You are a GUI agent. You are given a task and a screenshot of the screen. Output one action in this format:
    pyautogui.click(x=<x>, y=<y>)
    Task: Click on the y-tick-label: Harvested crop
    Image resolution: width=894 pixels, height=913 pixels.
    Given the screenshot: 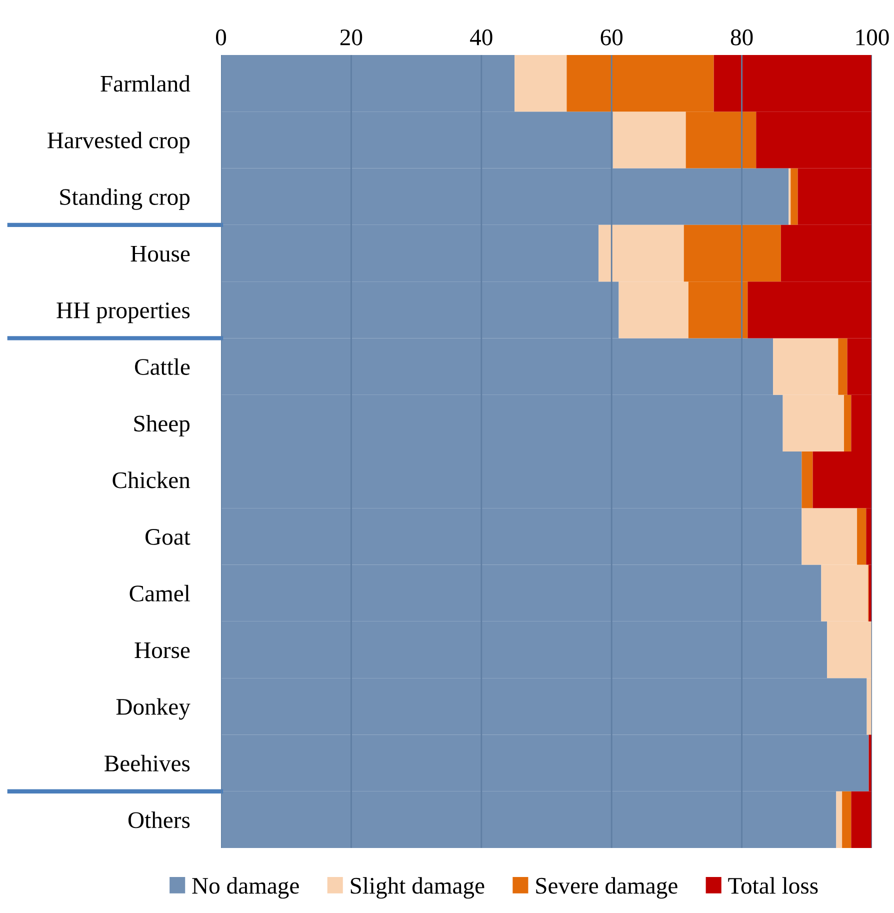 What is the action you would take?
    pyautogui.click(x=119, y=143)
    